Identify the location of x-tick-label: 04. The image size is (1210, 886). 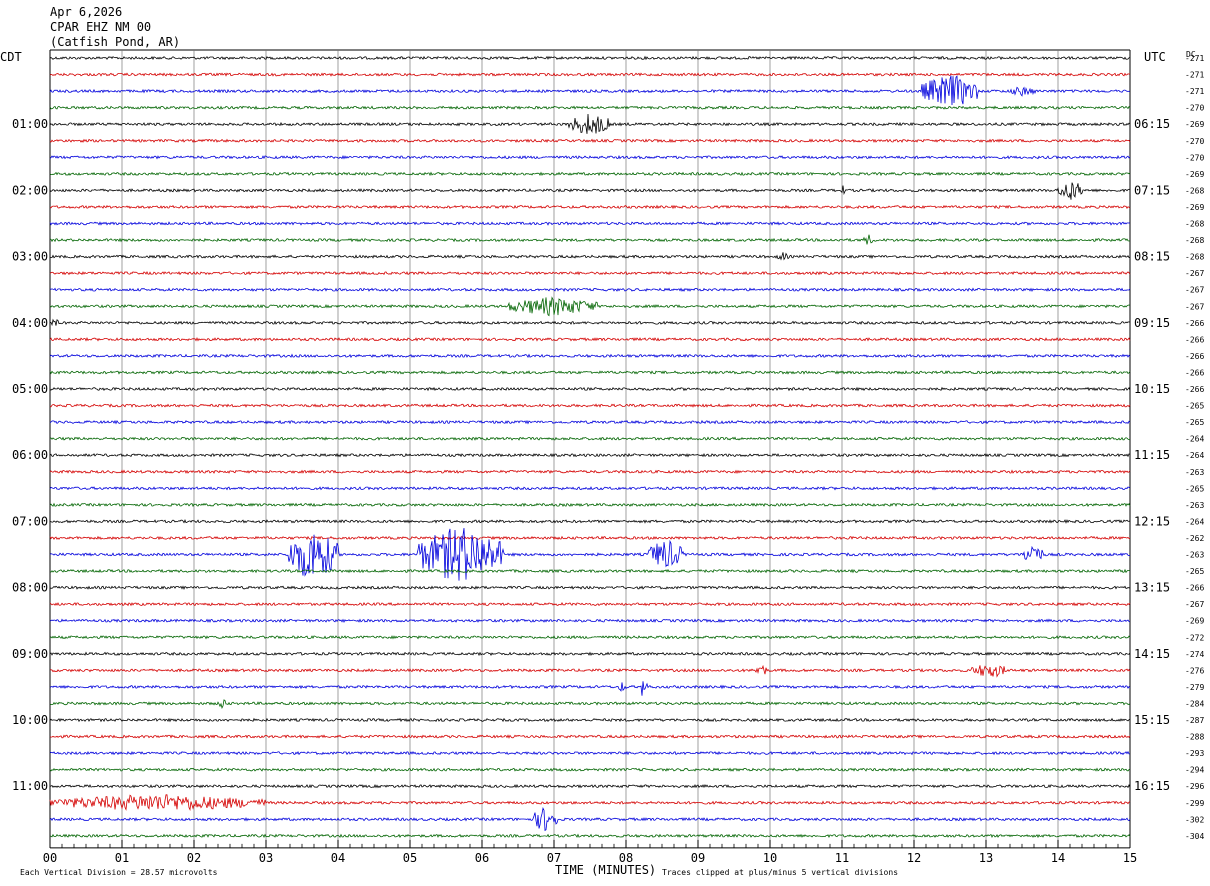
(338, 858).